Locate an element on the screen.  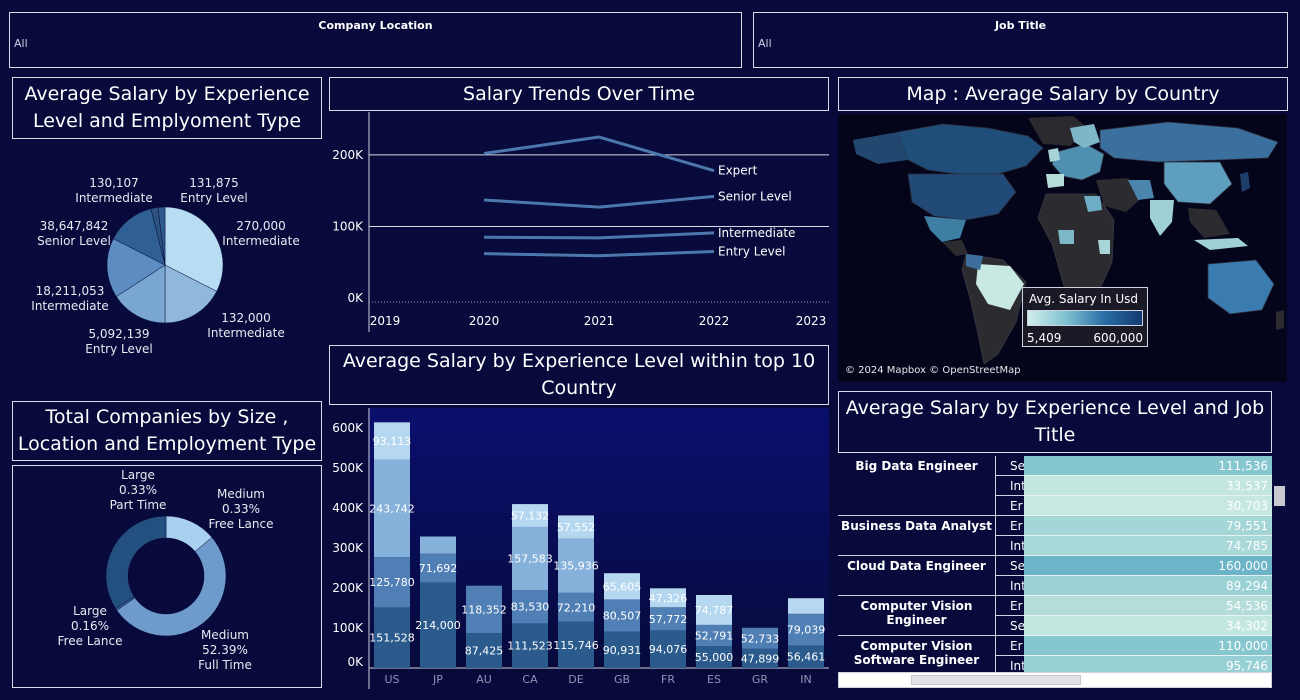
table-row-value: 110,000 is located at coordinates (1148, 646).